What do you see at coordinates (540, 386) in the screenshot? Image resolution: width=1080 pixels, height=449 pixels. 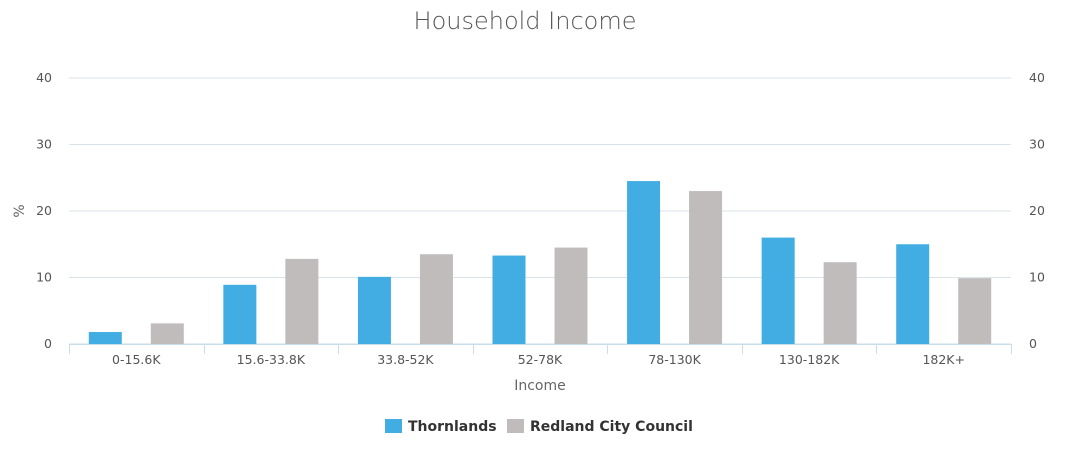 I see `x-axis-title: Income` at bounding box center [540, 386].